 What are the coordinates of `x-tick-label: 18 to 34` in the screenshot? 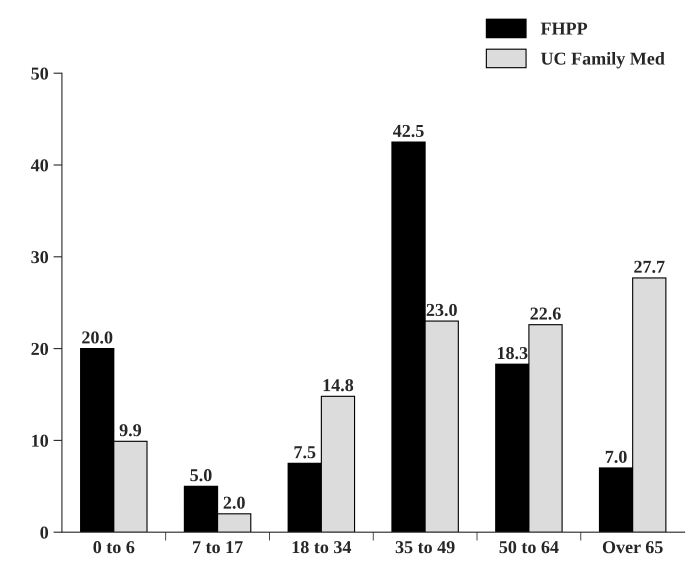 It's located at (322, 547).